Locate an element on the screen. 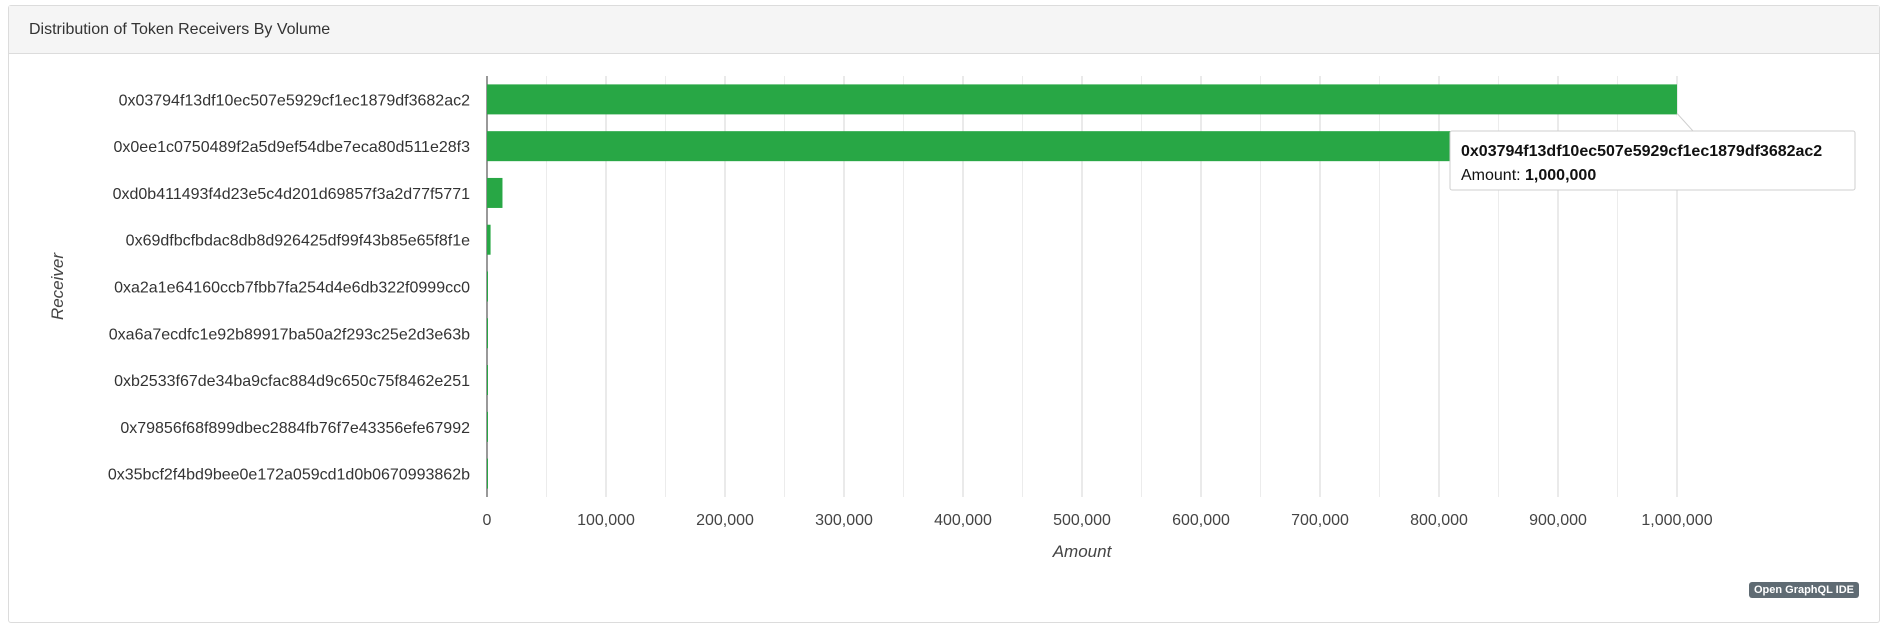 This screenshot has height=630, width=1885. x-tick-label: 400,000 is located at coordinates (963, 520).